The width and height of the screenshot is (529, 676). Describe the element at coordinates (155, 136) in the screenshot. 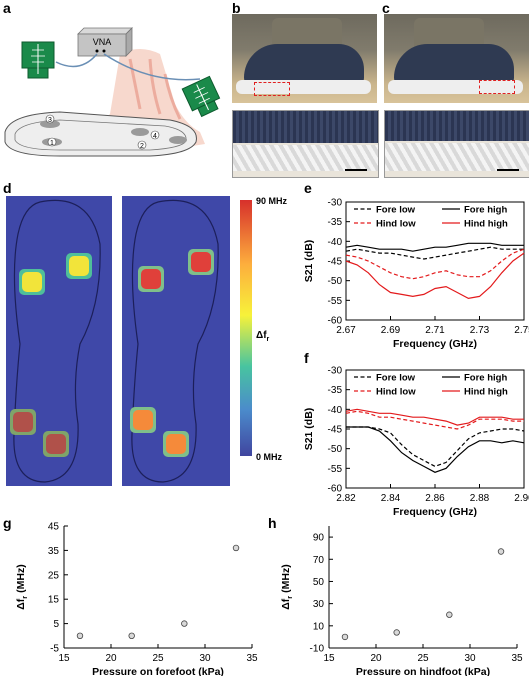

I see `sensor-number: 4` at that location.